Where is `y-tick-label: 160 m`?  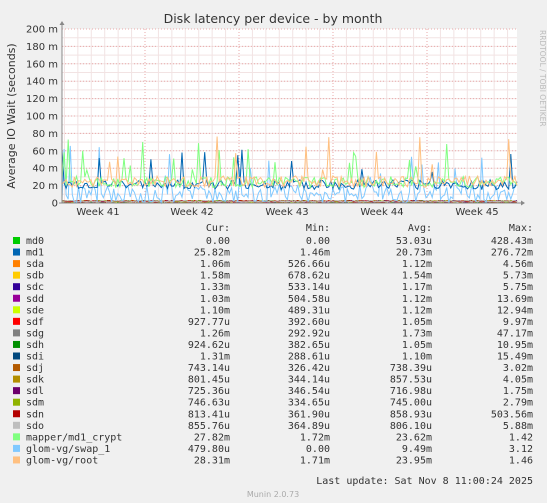
y-tick-label: 160 m is located at coordinates (42, 64).